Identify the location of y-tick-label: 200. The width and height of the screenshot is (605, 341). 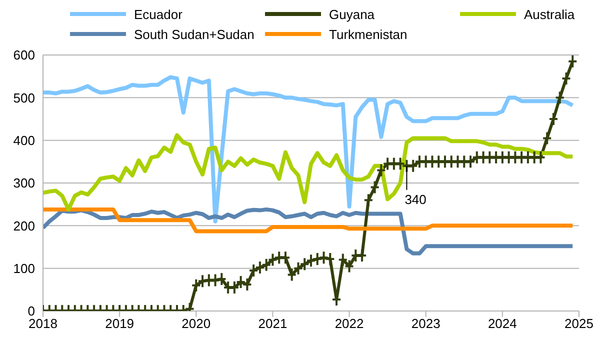
(24, 226).